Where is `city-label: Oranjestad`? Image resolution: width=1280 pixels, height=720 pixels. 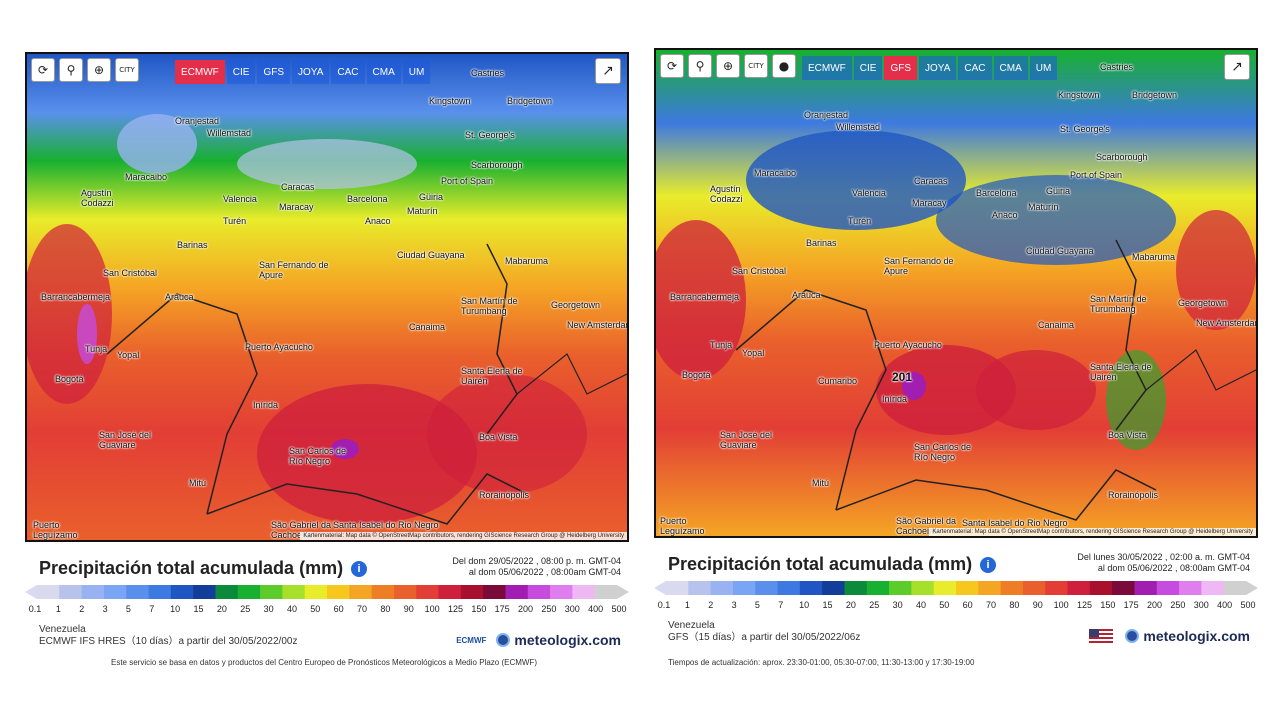 city-label: Oranjestad is located at coordinates (197, 121).